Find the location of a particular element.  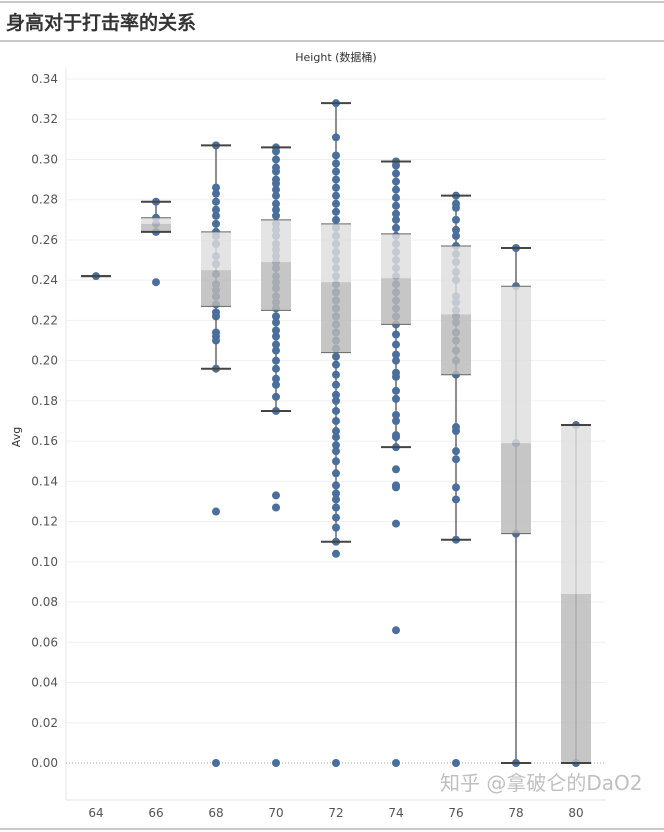

y-tick-label: 0.02 is located at coordinates (44, 723).